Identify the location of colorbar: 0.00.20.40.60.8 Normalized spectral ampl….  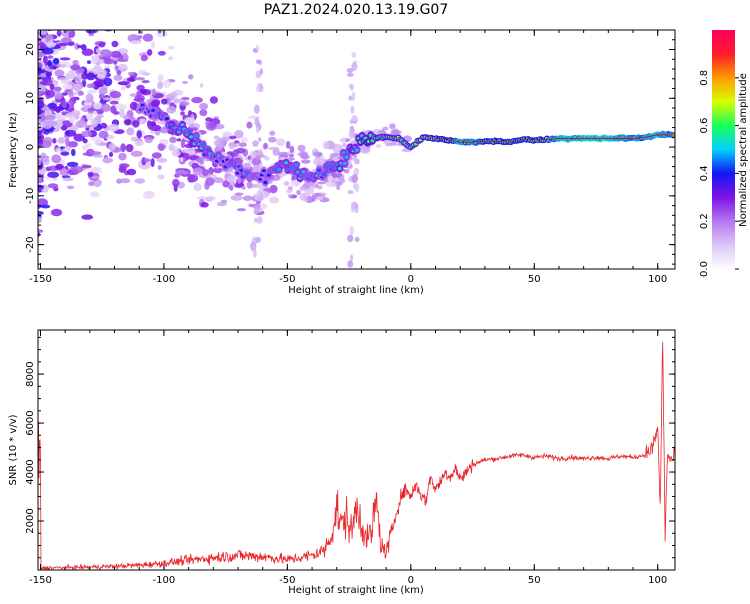
(724, 153).